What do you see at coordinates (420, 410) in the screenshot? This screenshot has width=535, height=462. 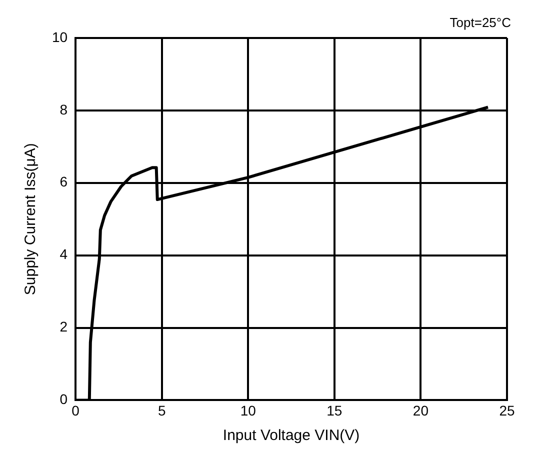 I see `x-tick-label: 20` at bounding box center [420, 410].